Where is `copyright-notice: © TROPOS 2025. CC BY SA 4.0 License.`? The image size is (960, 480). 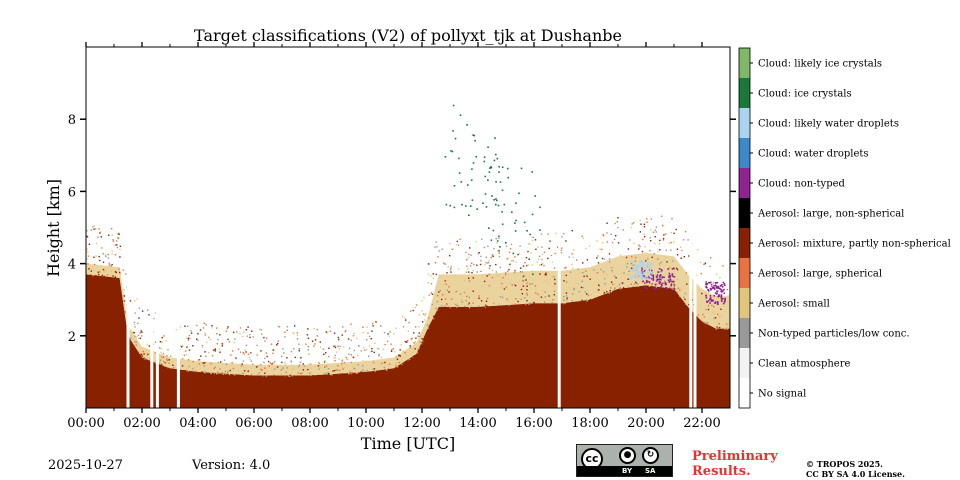 copyright-notice: © TROPOS 2025. CC BY SA 4.0 License. is located at coordinates (855, 469).